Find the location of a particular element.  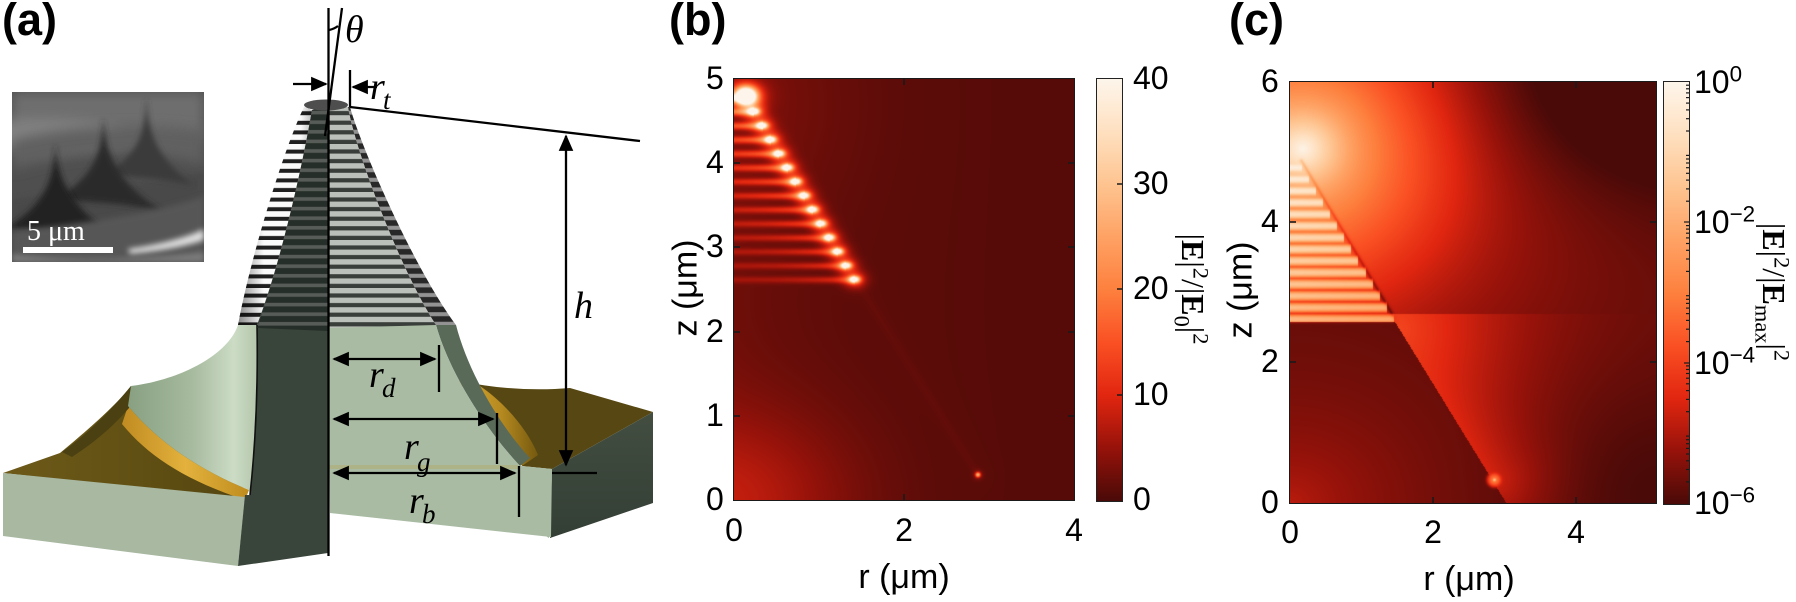

svg-text: h is located at coordinates (583, 306).